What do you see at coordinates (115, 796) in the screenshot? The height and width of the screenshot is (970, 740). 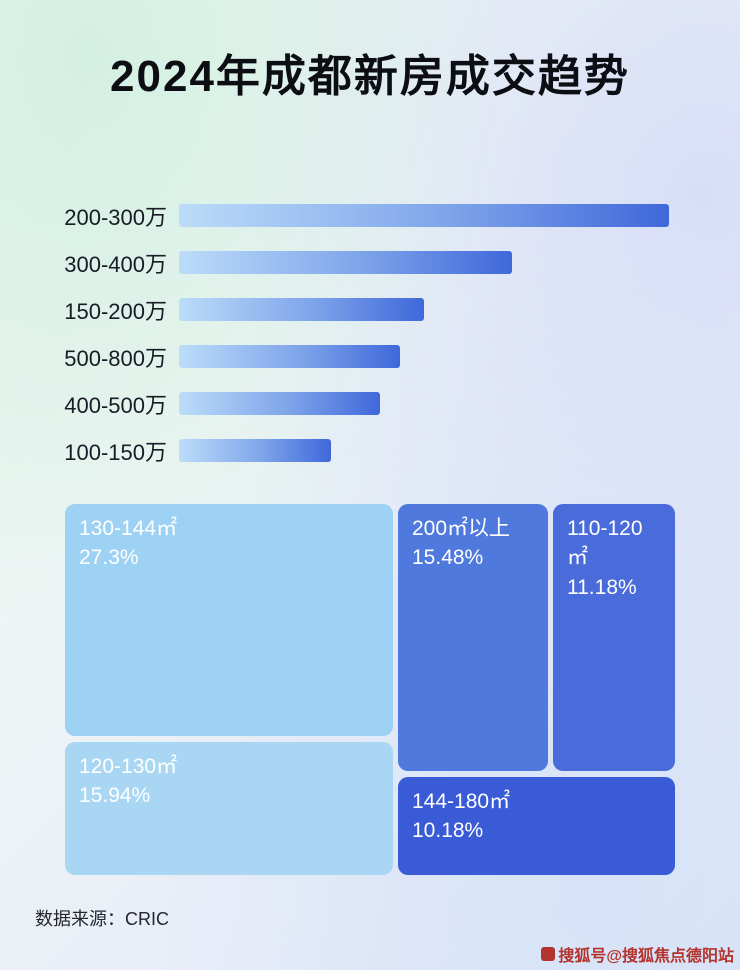 I see `treemap-value: 15.94%` at bounding box center [115, 796].